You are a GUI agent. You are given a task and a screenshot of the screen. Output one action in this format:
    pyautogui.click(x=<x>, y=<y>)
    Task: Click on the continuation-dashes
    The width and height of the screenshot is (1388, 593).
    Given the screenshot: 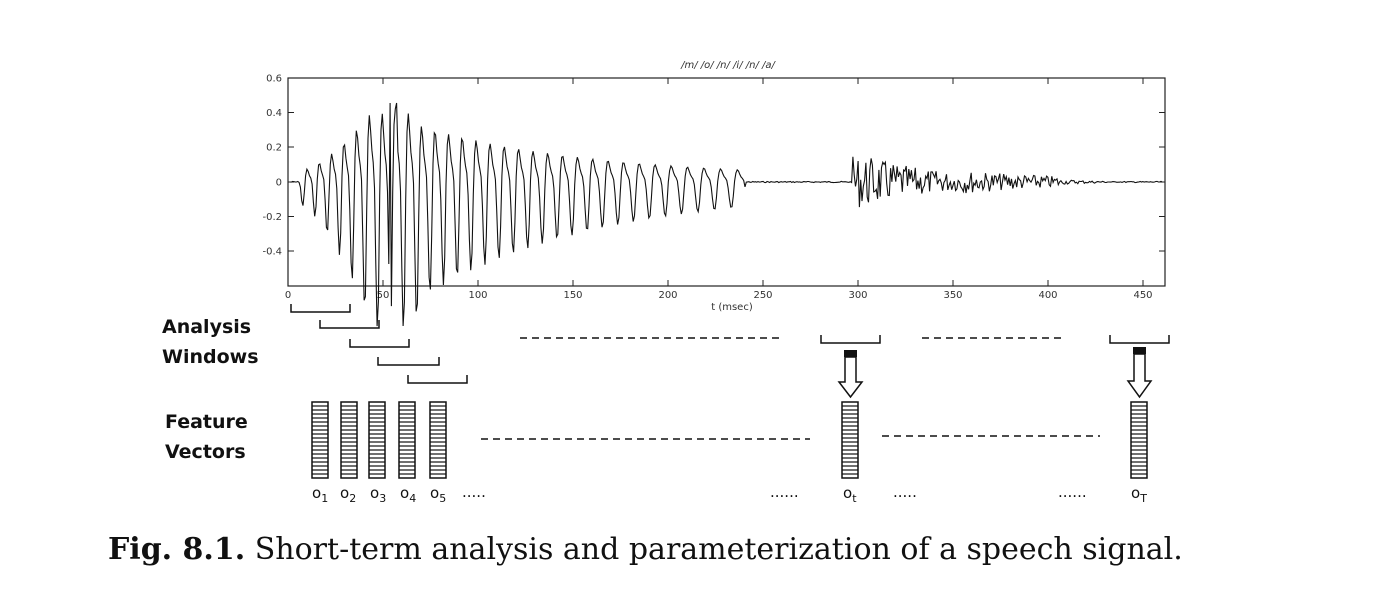 What is the action you would take?
    pyautogui.click(x=790, y=388)
    